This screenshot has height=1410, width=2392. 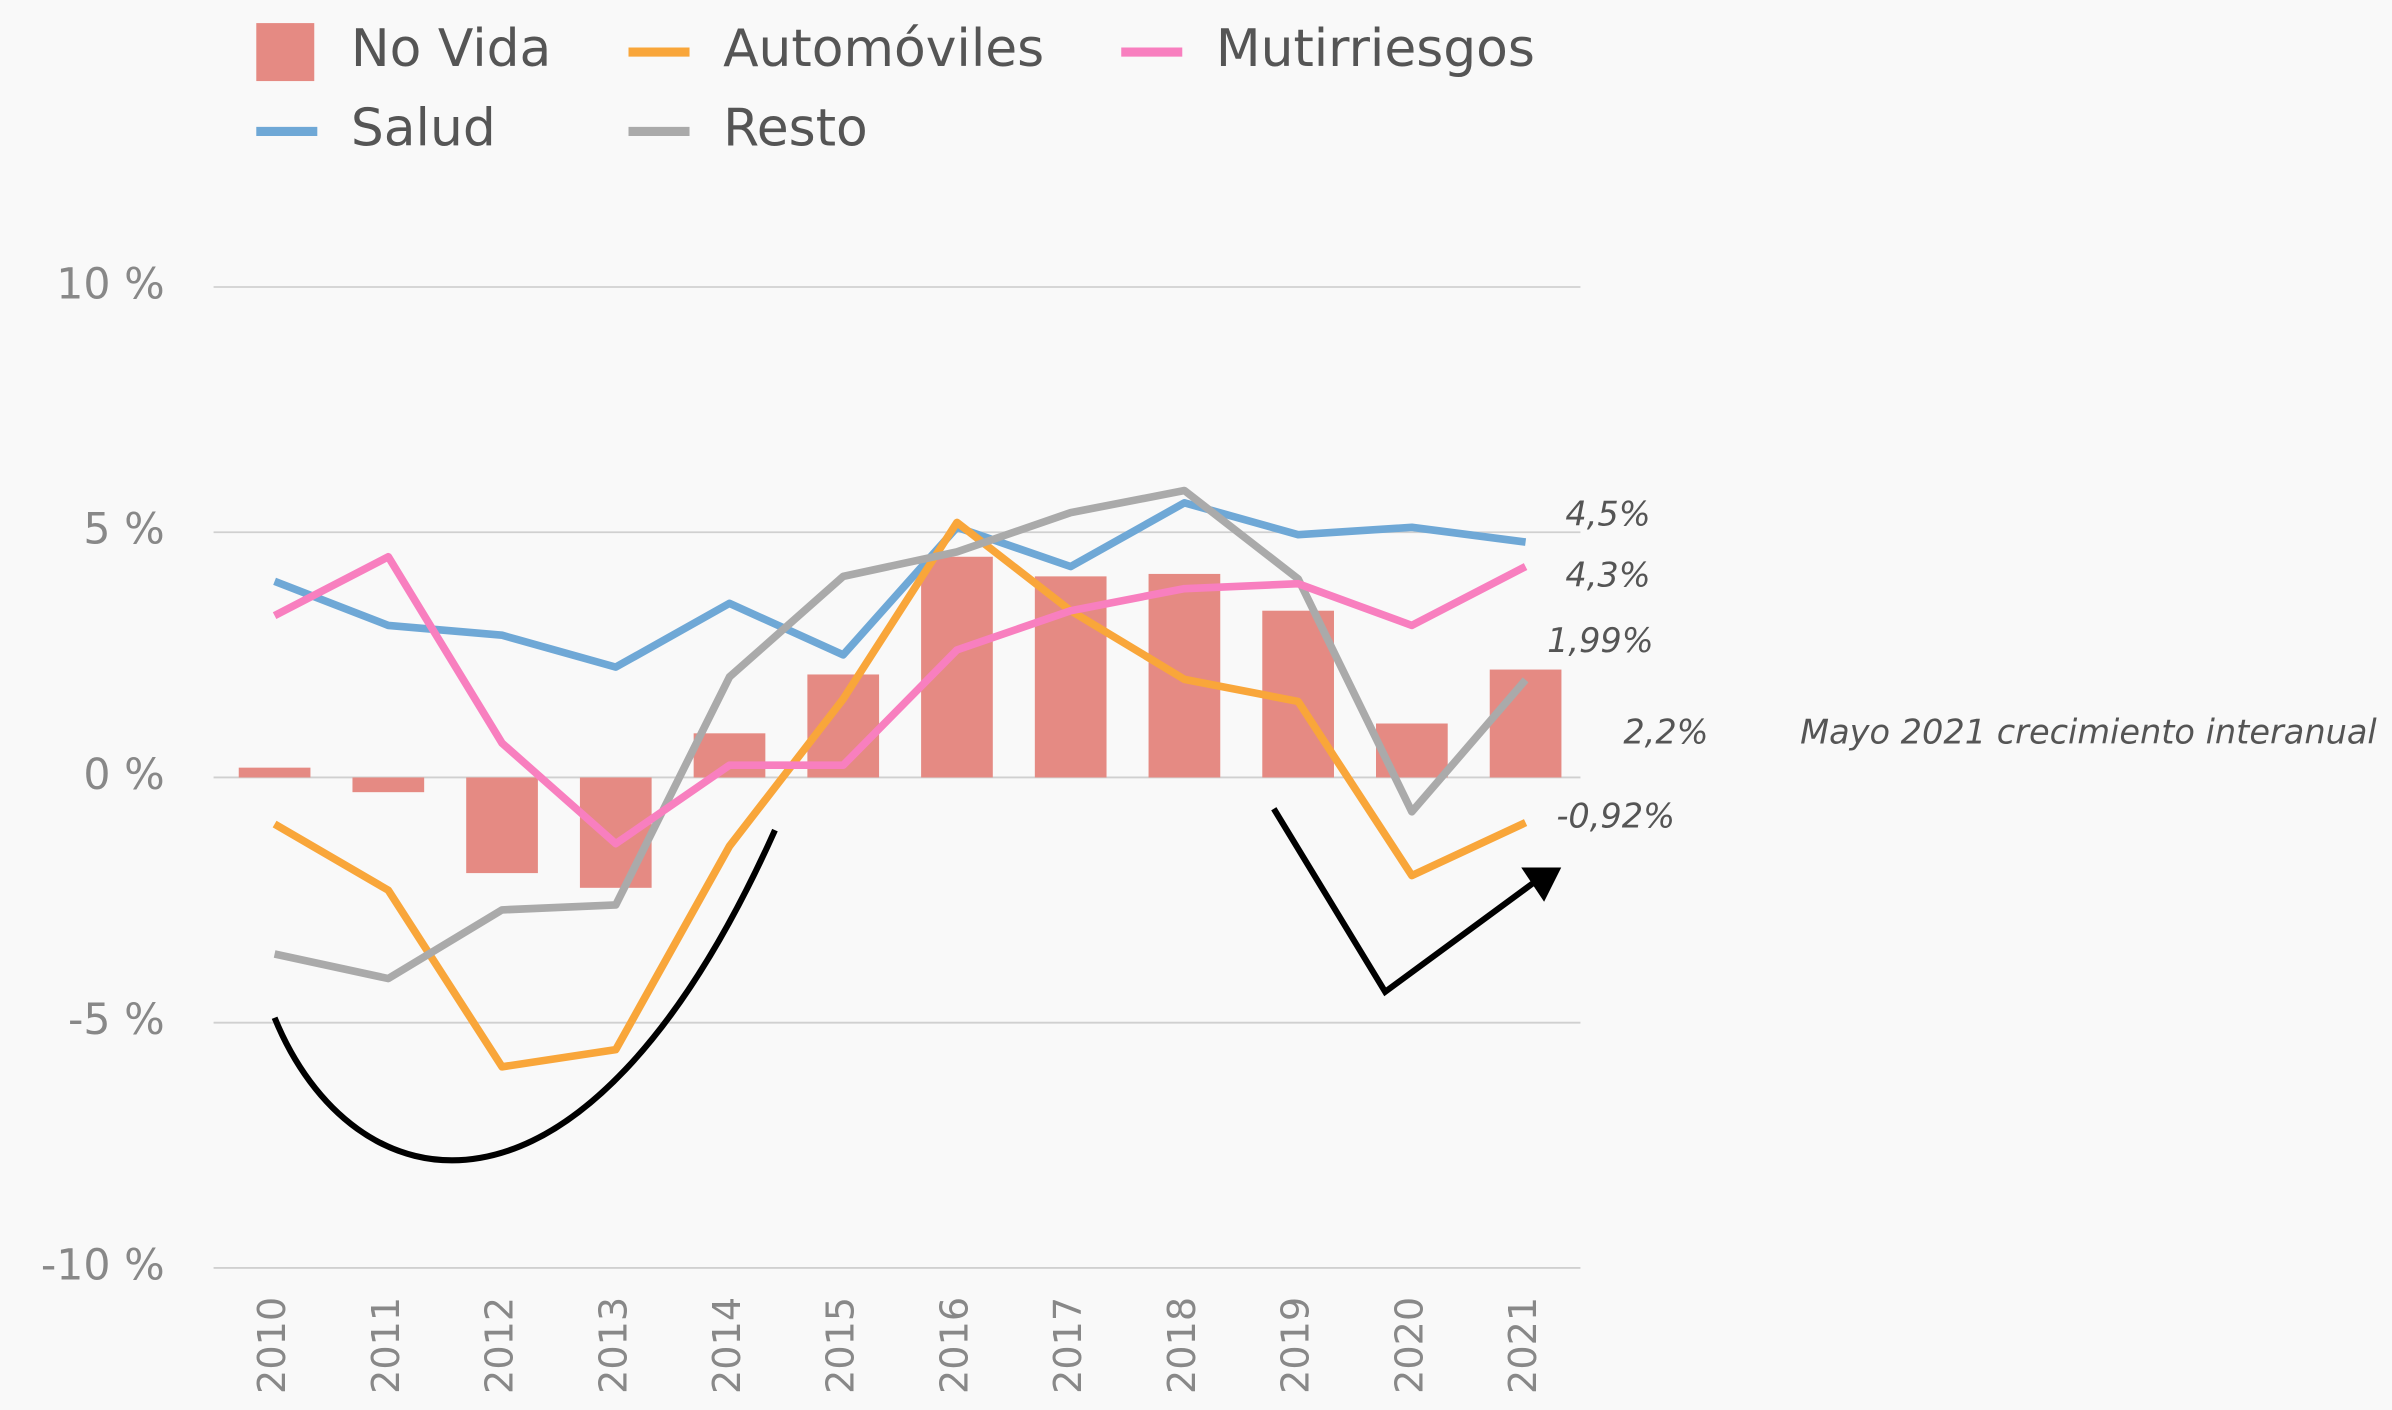 I want to click on x-tick-label: 2021, so click(x=1523, y=1345).